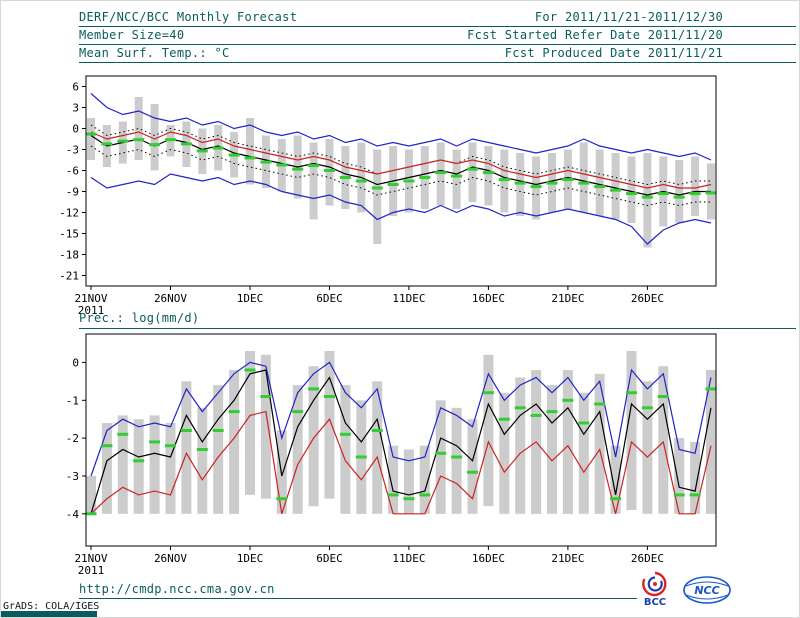 Image resolution: width=800 pixels, height=618 pixels. What do you see at coordinates (628, 17) in the screenshot?
I see `forecast-range: For 2011/11/21-2011/12/30` at bounding box center [628, 17].